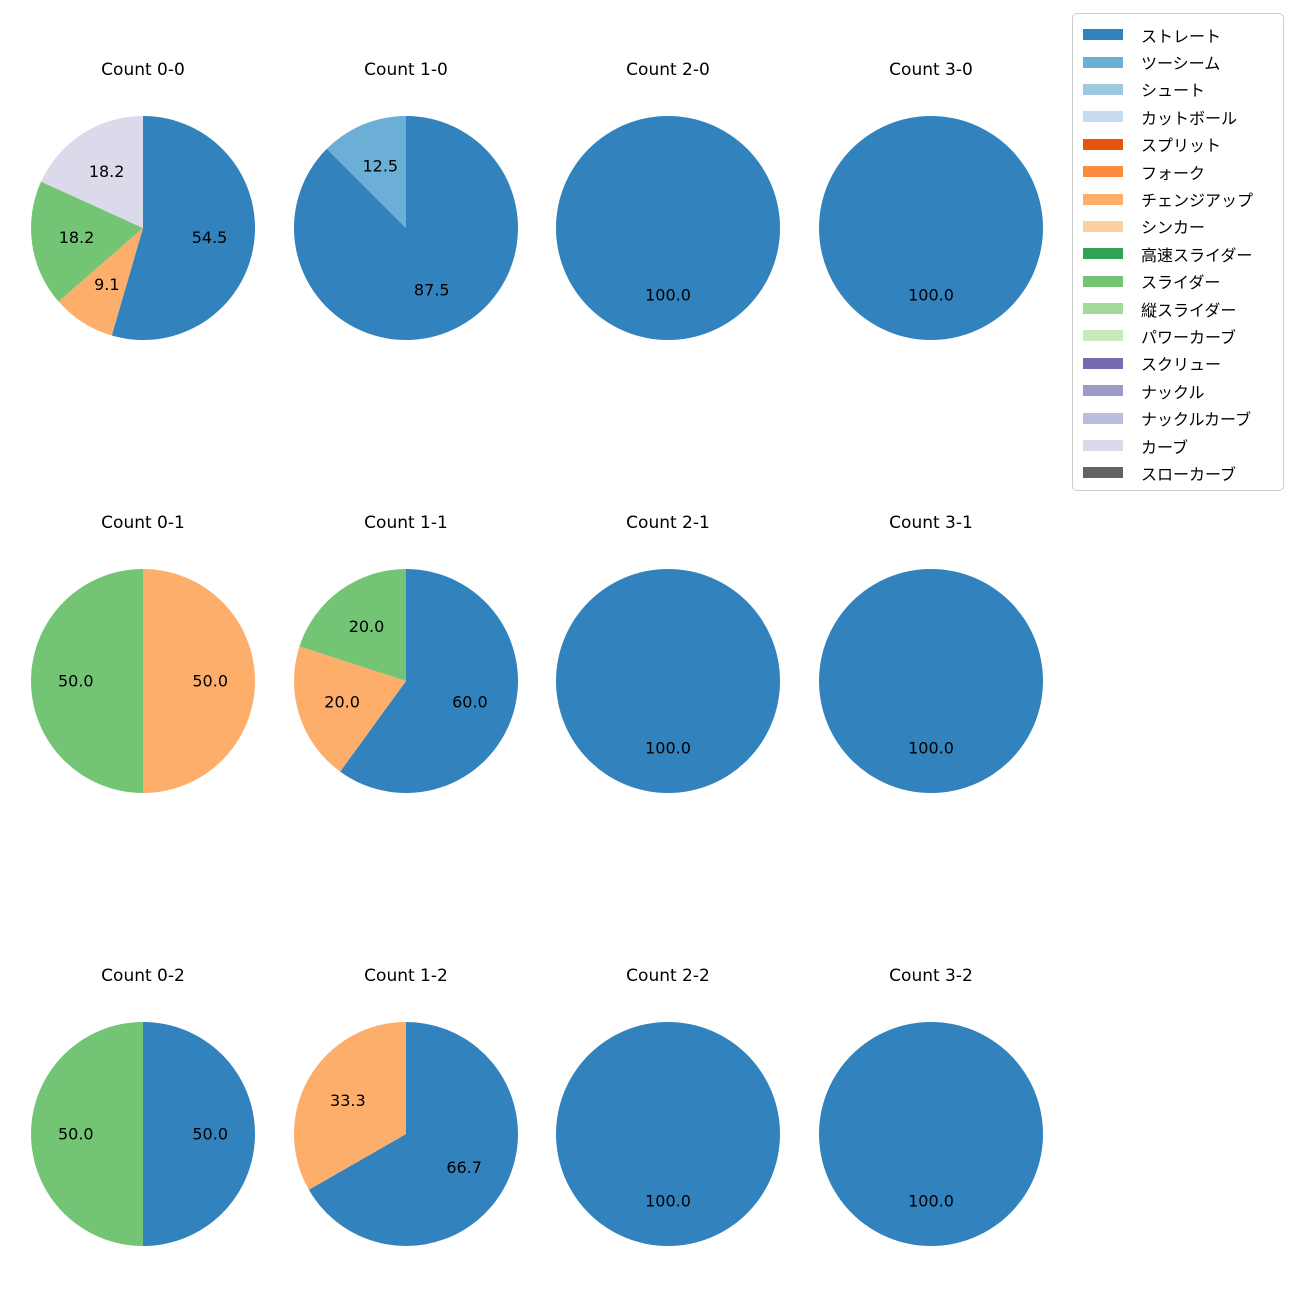 The height and width of the screenshot is (1300, 1300). What do you see at coordinates (1180, 61) in the screenshot?
I see `legend-item: ツーシーム` at bounding box center [1180, 61].